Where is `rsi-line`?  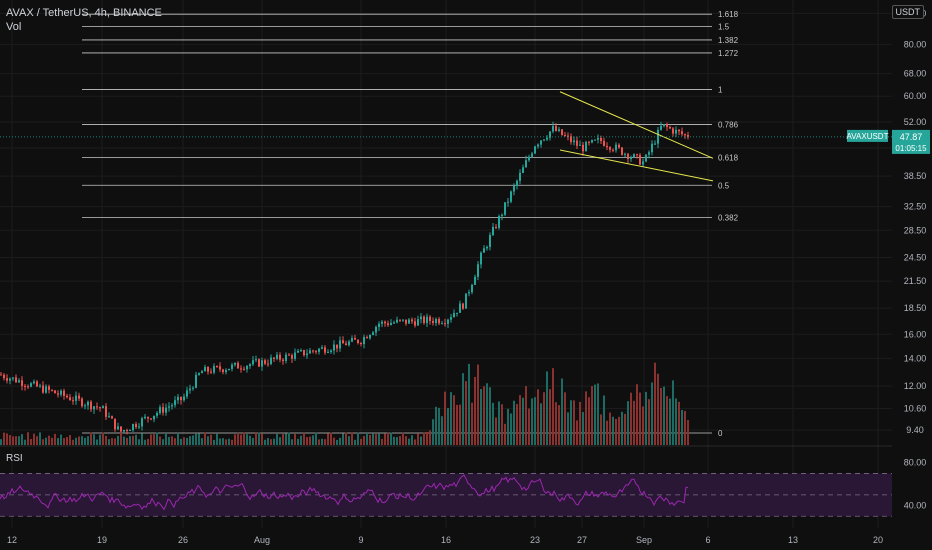
rsi-line is located at coordinates (344, 492).